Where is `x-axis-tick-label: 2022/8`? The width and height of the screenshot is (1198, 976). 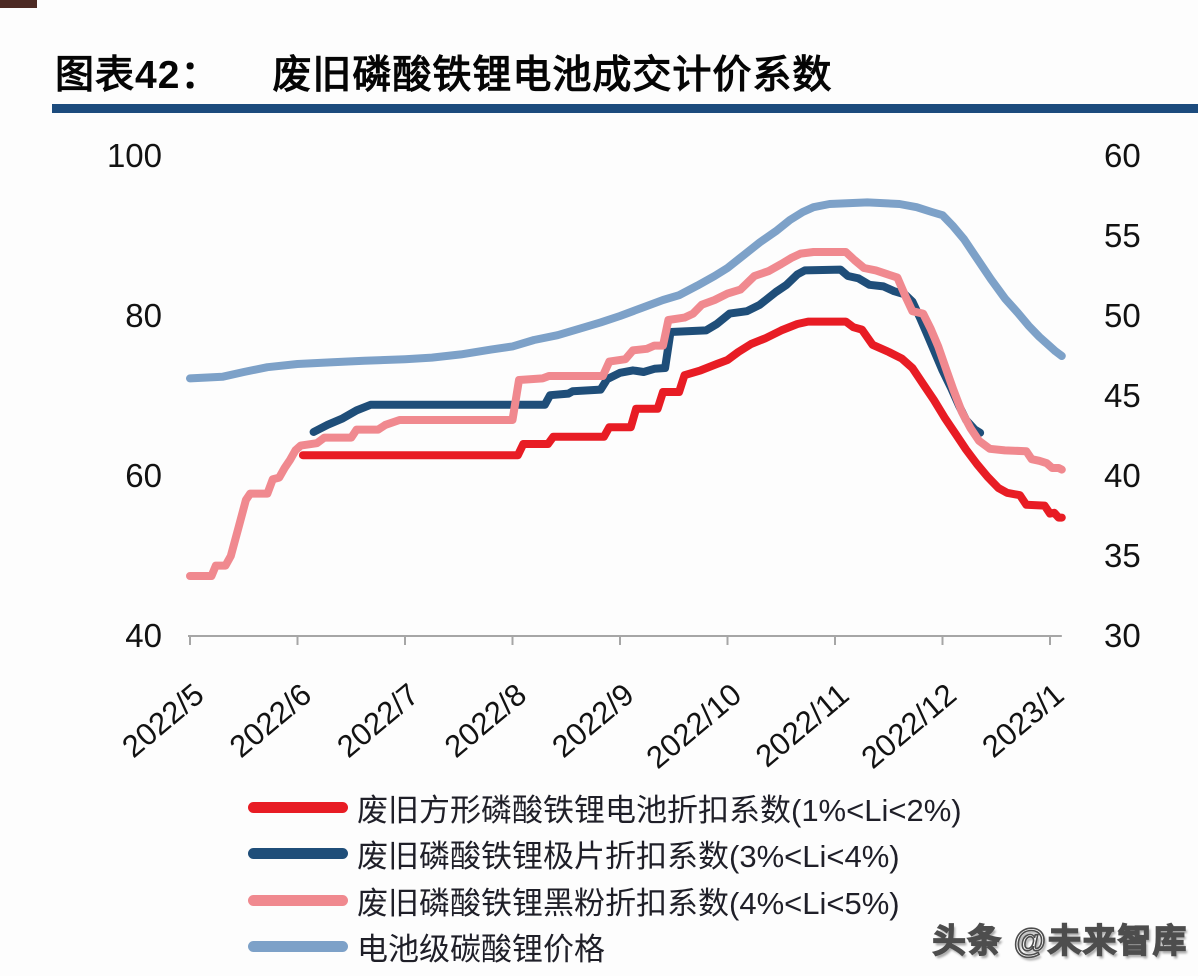 x-axis-tick-label: 2022/8 is located at coordinates (485, 721).